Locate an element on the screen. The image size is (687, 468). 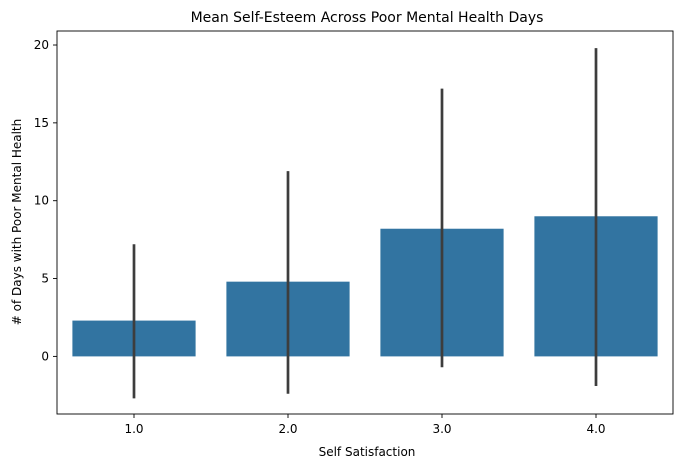
x-tick-label: 1.0 is located at coordinates (133, 429).